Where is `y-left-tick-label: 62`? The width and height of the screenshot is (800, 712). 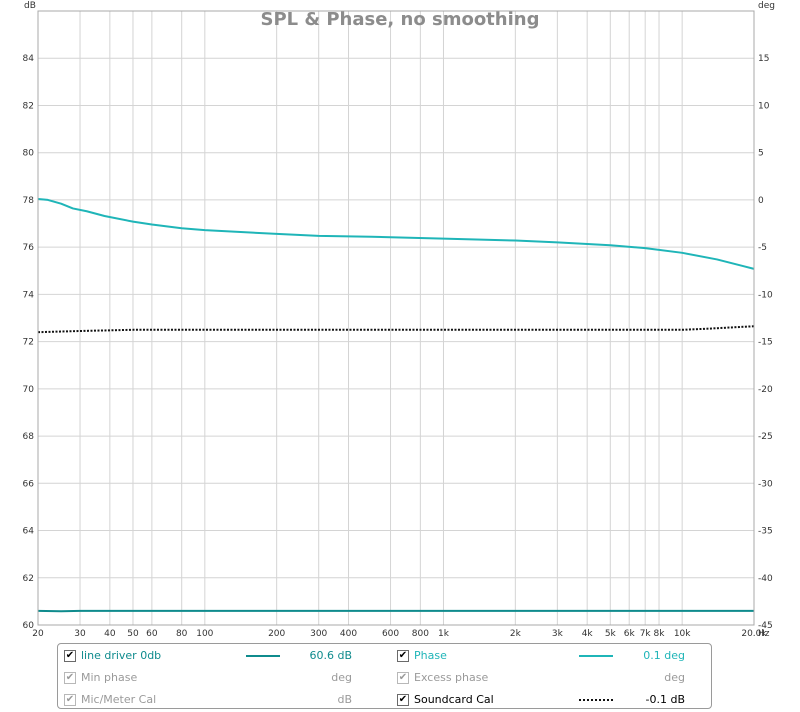
y-left-tick-label: 62 is located at coordinates (28, 579).